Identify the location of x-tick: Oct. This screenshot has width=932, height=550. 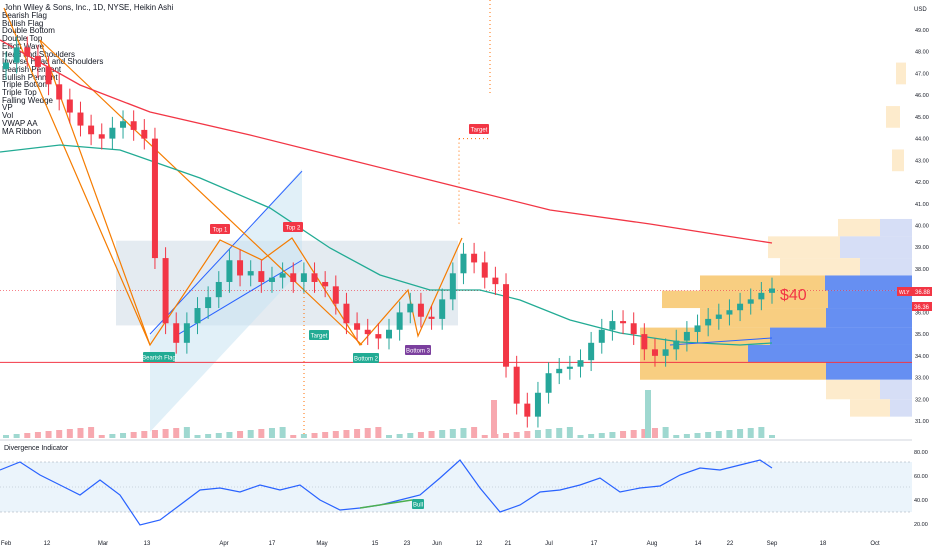
(875, 544).